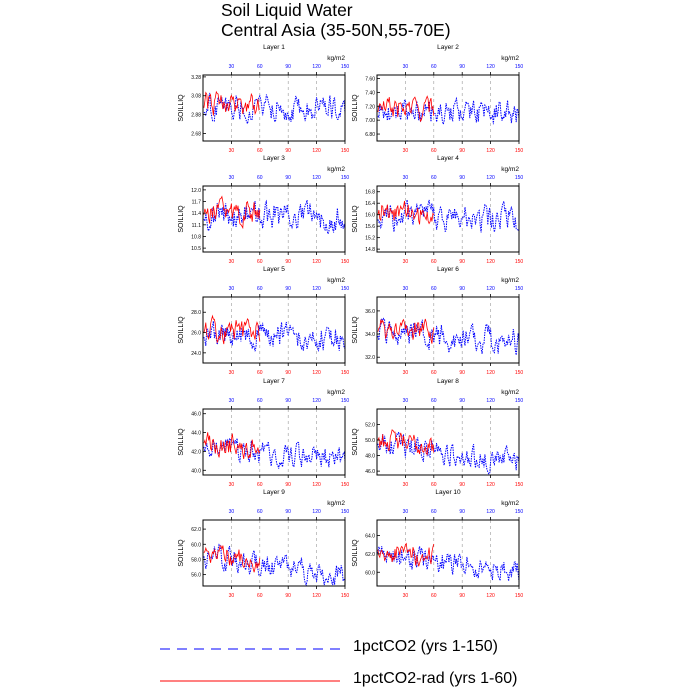  I want to click on layer-6-series-1pctCO2, so click(448, 336).